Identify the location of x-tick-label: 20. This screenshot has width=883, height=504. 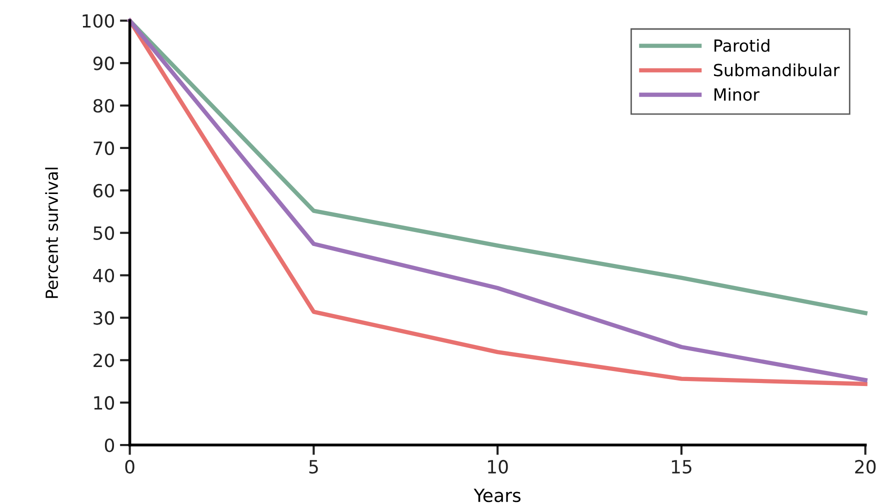
(865, 467).